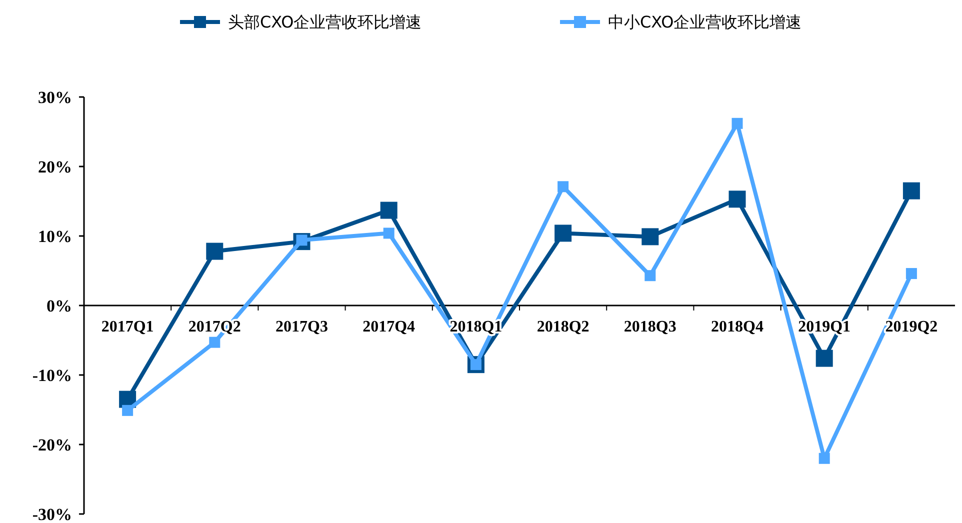 The image size is (962, 523). I want to click on legend-label: 头部CXO企业营收环比增速, so click(325, 22).